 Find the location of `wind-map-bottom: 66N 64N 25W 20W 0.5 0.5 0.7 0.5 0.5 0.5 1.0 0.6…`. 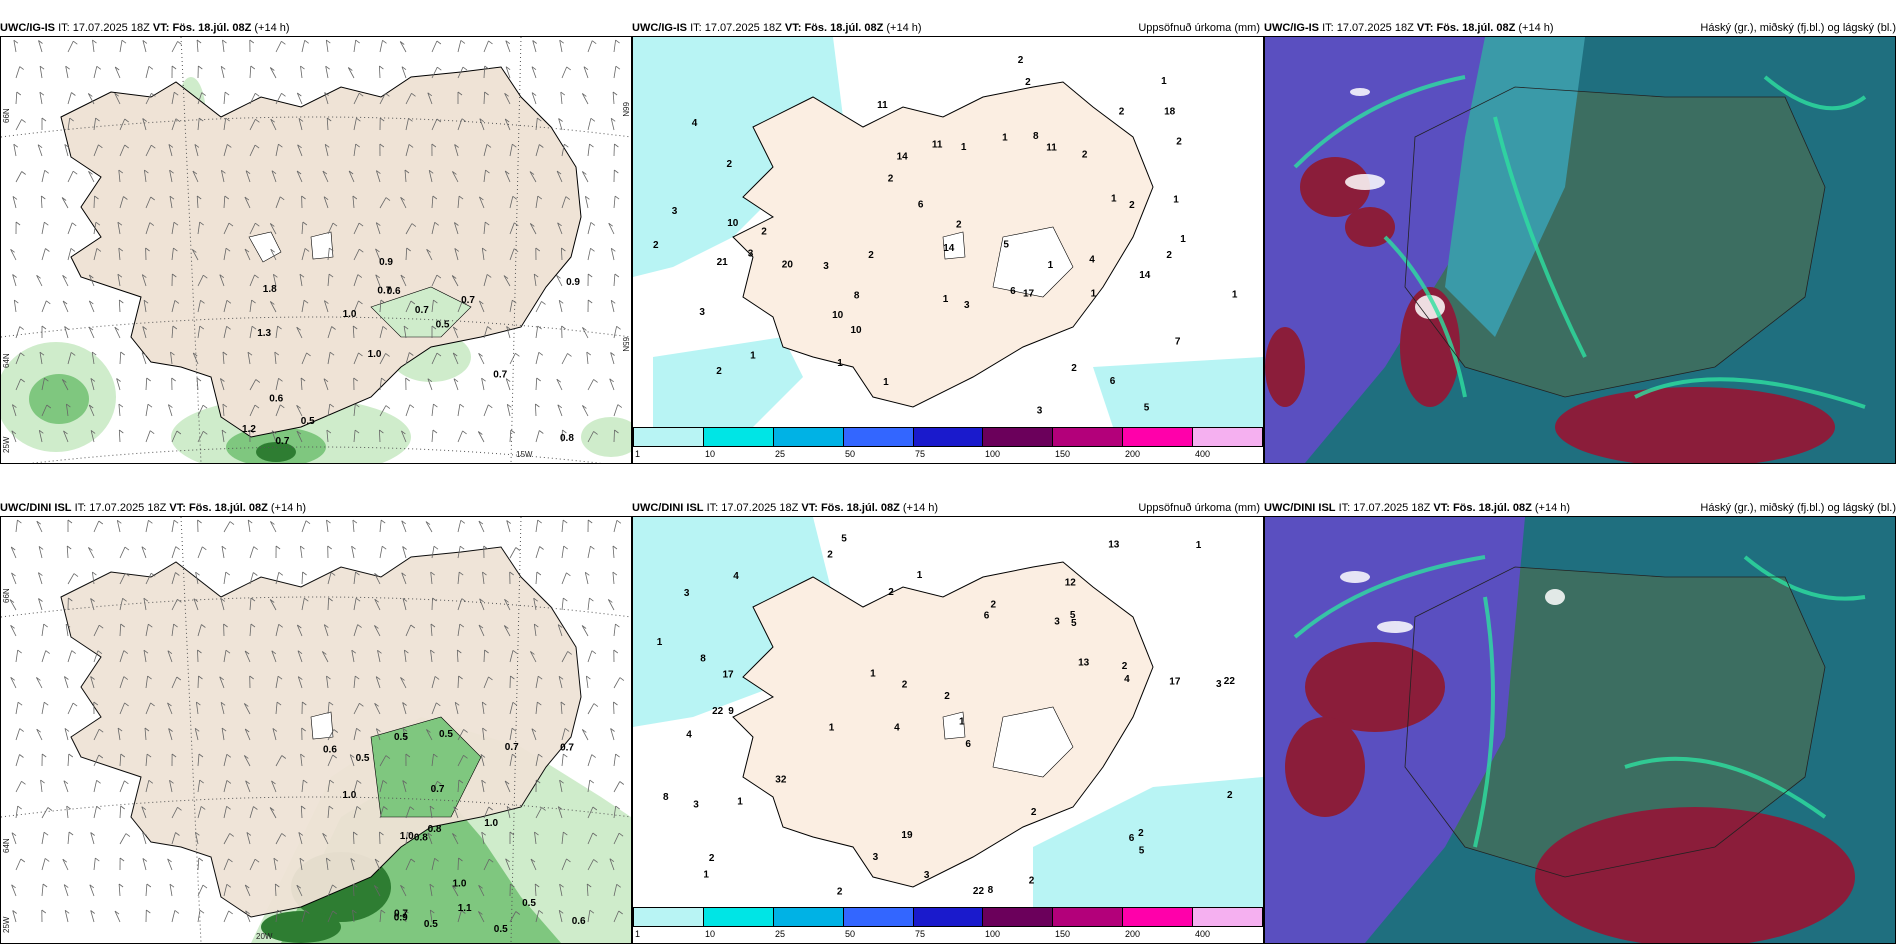

wind-map-bottom: 66N 64N 25W 20W 0.5 0.5 0.7 0.5 0.5 0.5 1.0 0.6… is located at coordinates (316, 730).